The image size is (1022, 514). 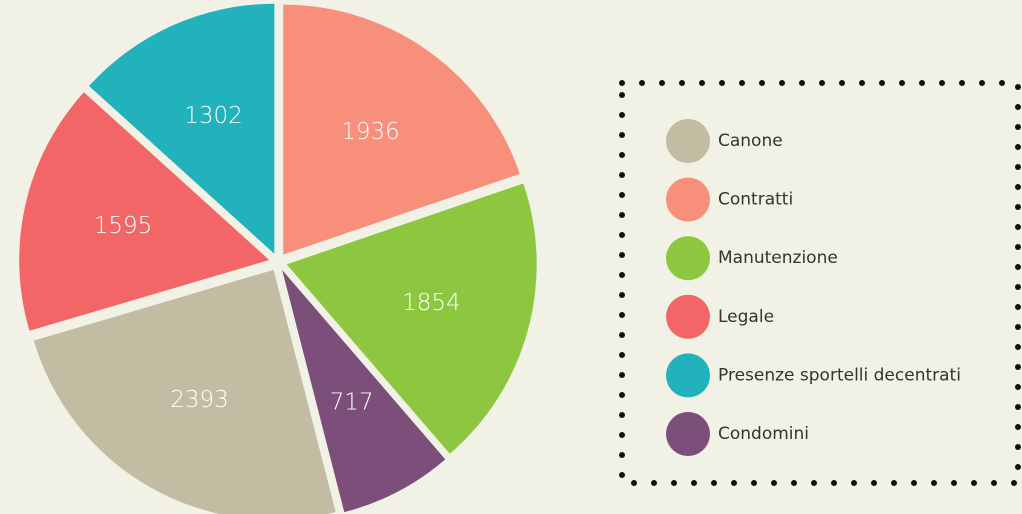 What do you see at coordinates (750, 141) in the screenshot?
I see `legend-label: Canone` at bounding box center [750, 141].